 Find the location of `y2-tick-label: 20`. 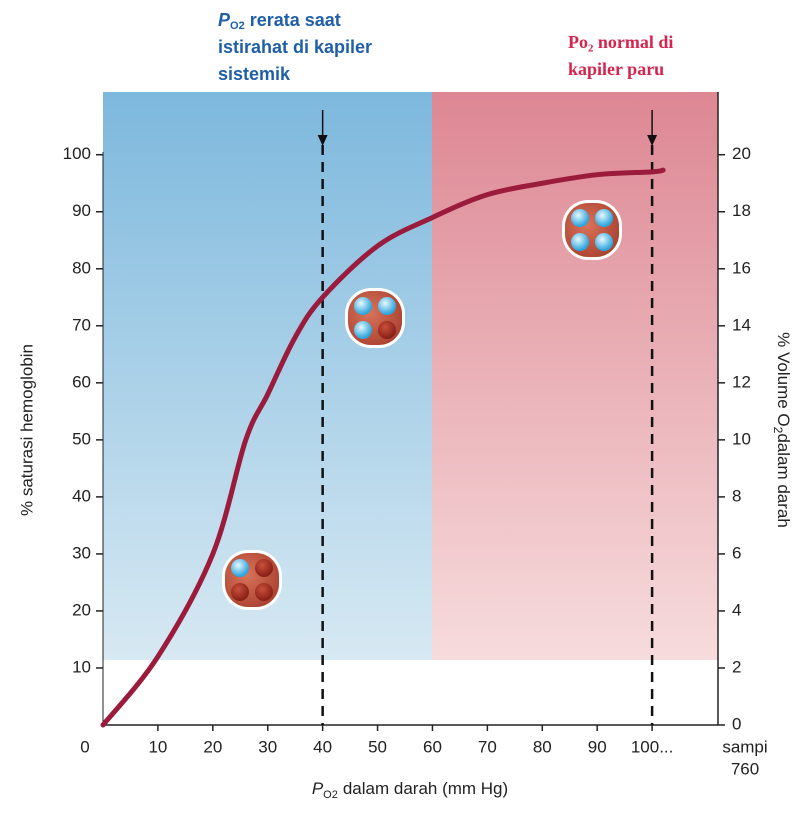

y2-tick-label: 20 is located at coordinates (741, 153).